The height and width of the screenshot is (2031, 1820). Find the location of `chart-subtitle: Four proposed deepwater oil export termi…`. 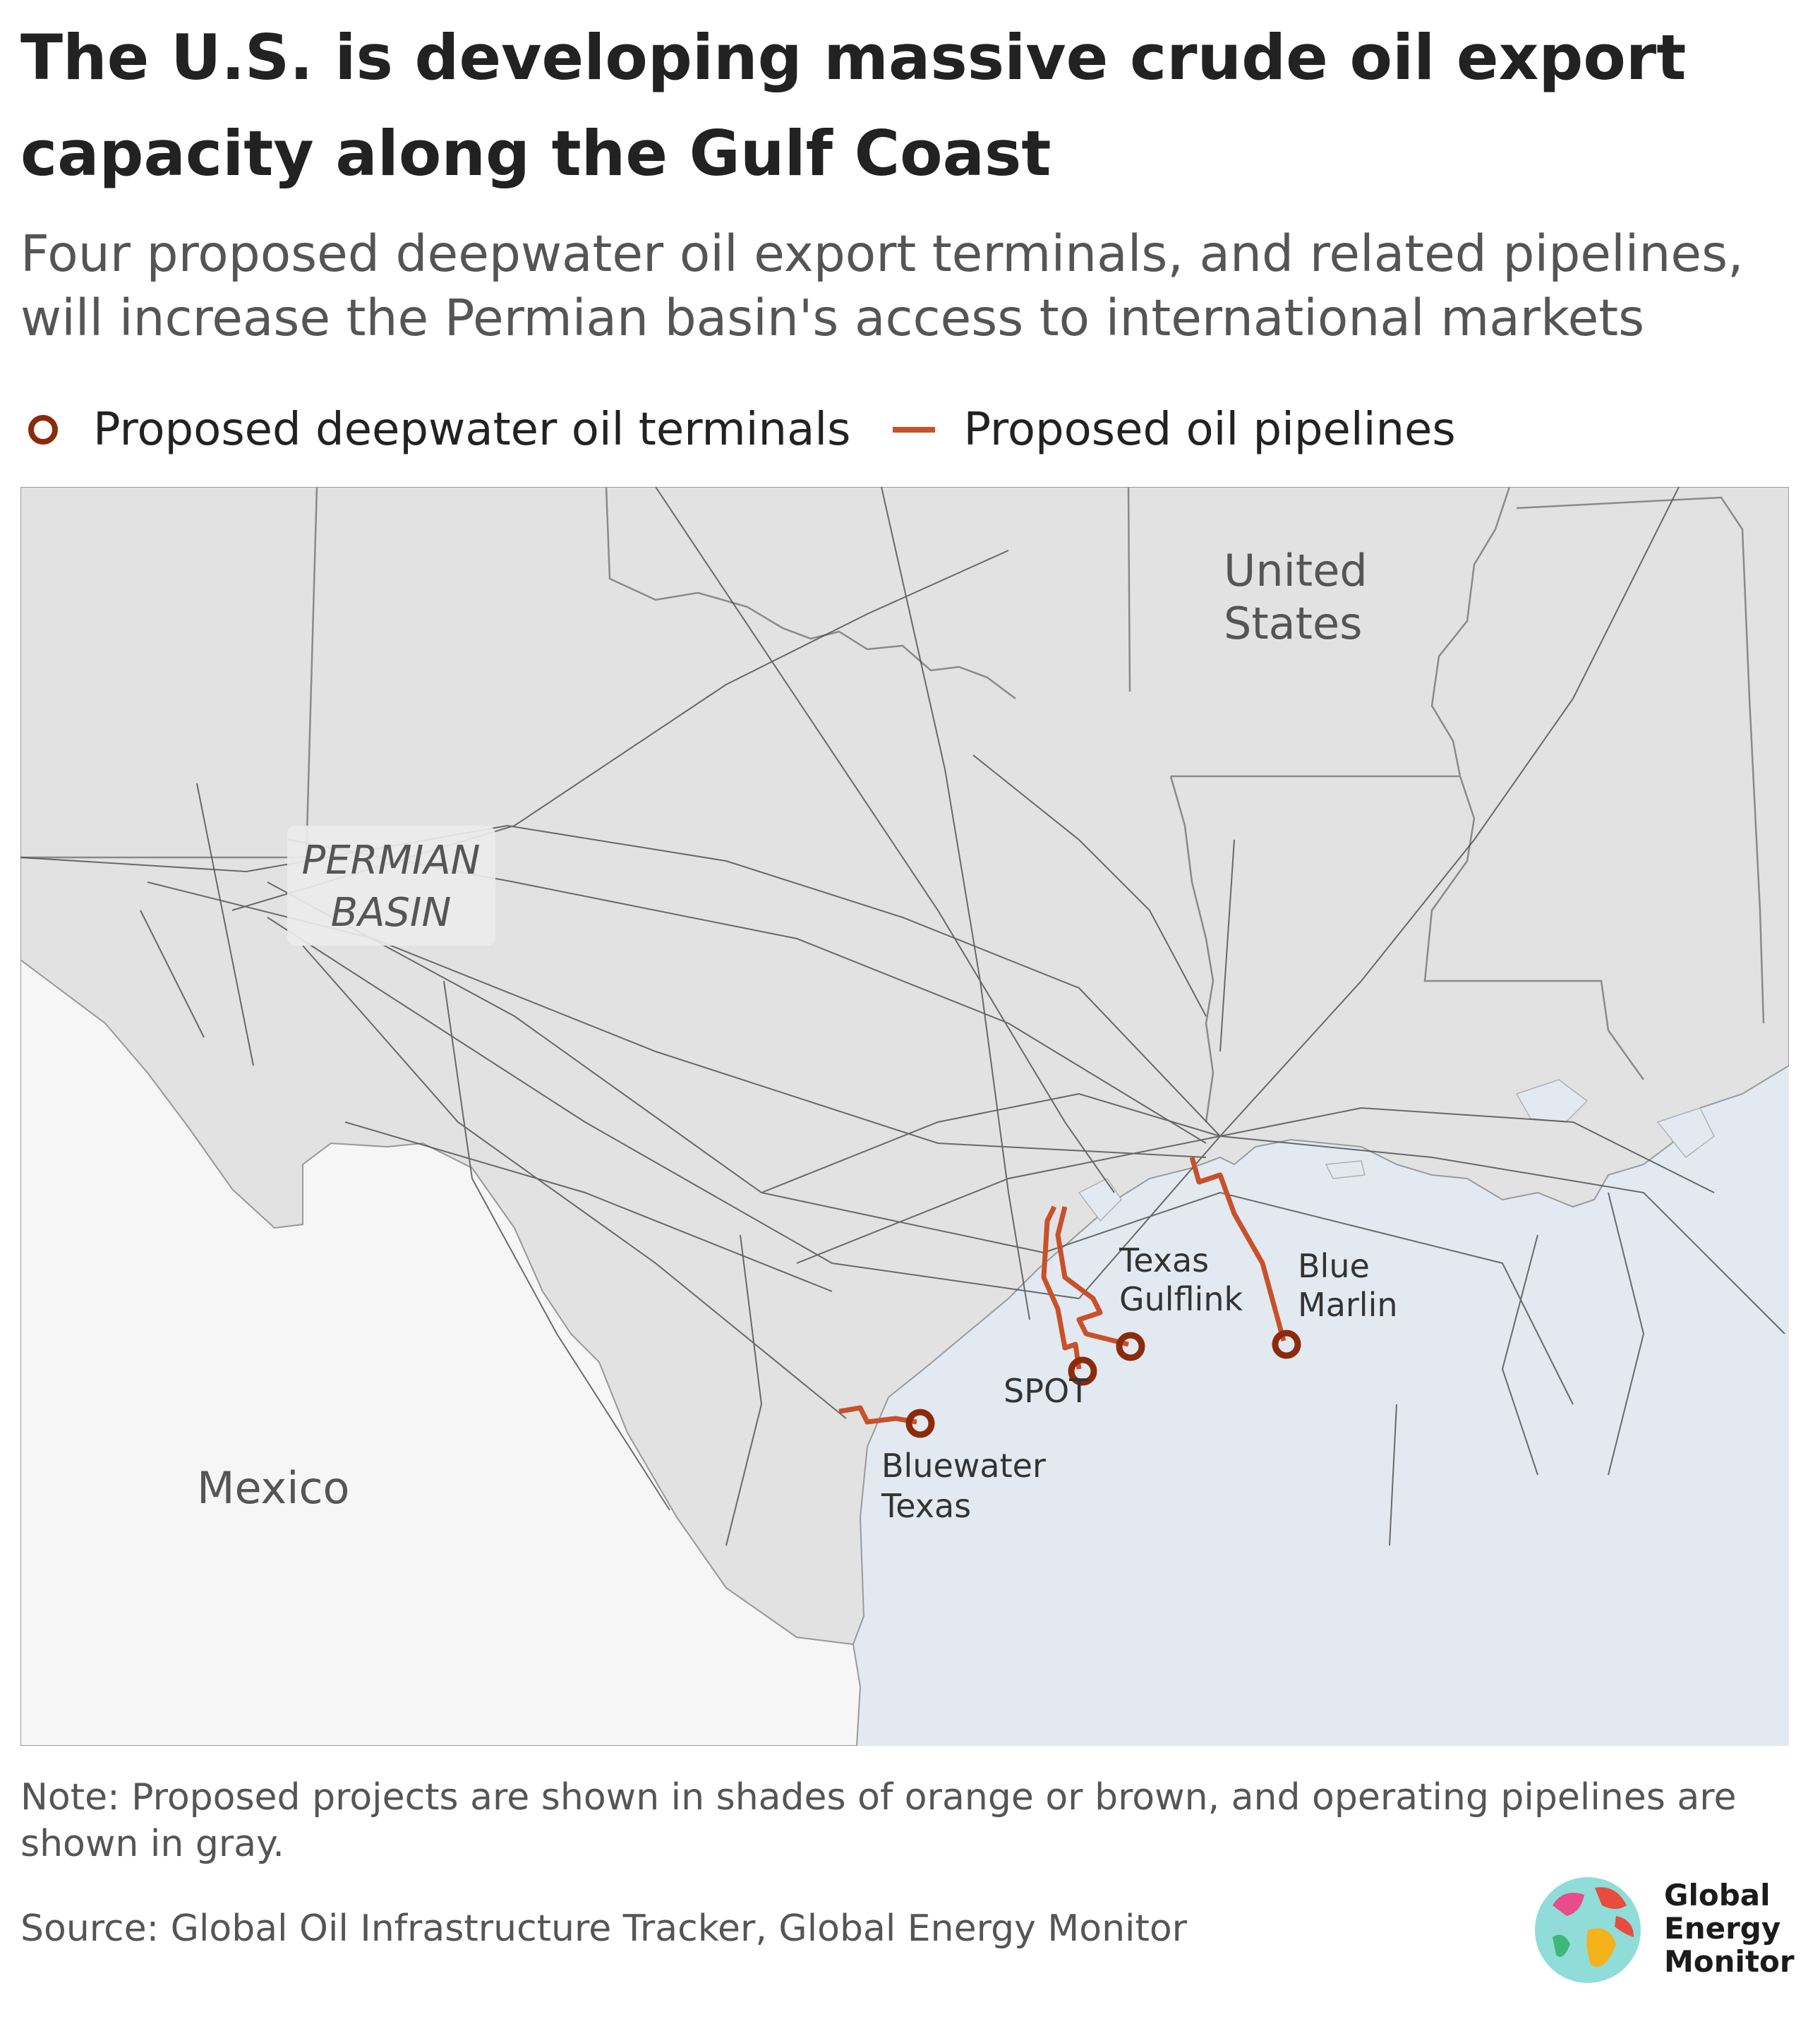

chart-subtitle: Four proposed deepwater oil export termi… is located at coordinates (882, 285).